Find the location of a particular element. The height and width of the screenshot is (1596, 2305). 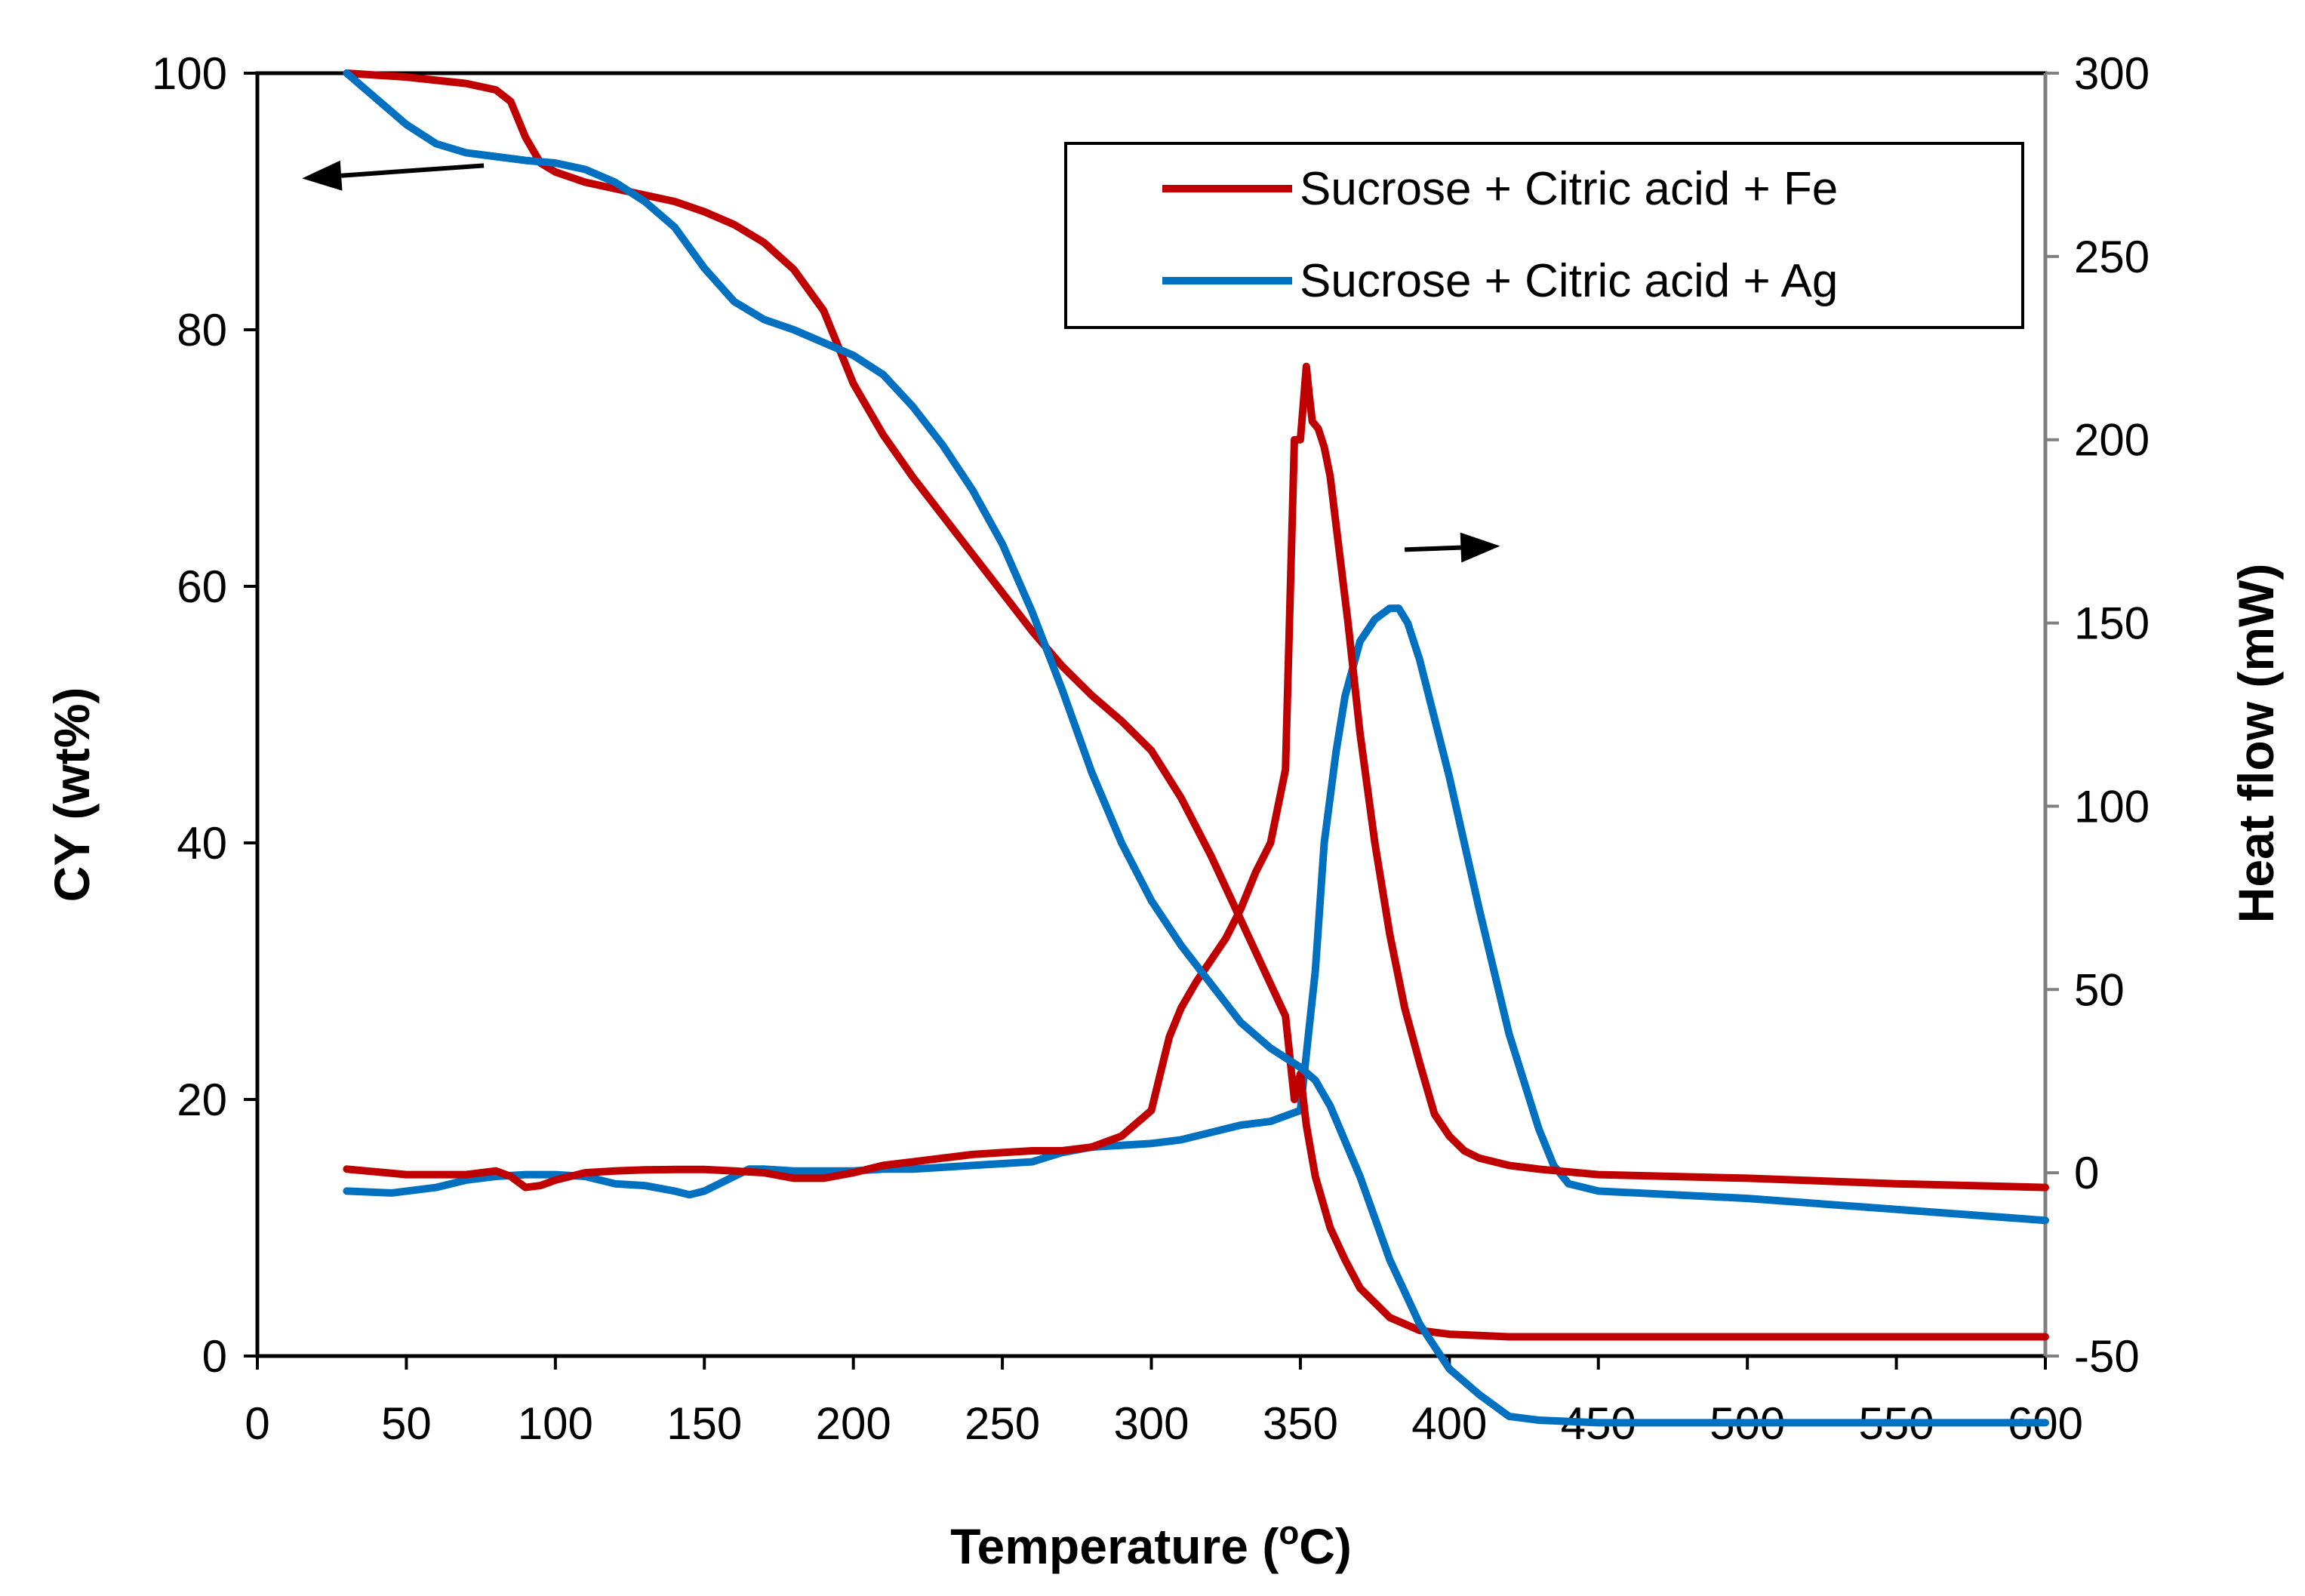

arrow-left-axis-shaft is located at coordinates (413, 170).